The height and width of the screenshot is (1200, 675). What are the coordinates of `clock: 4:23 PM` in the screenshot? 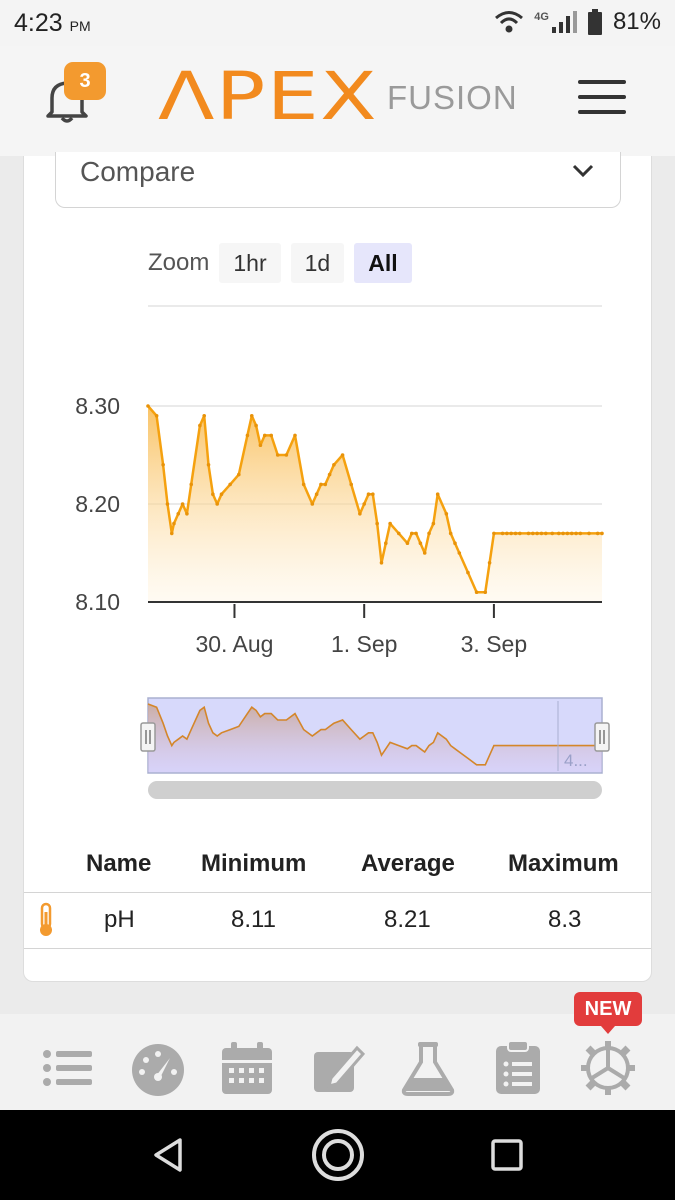 It's located at (52, 23).